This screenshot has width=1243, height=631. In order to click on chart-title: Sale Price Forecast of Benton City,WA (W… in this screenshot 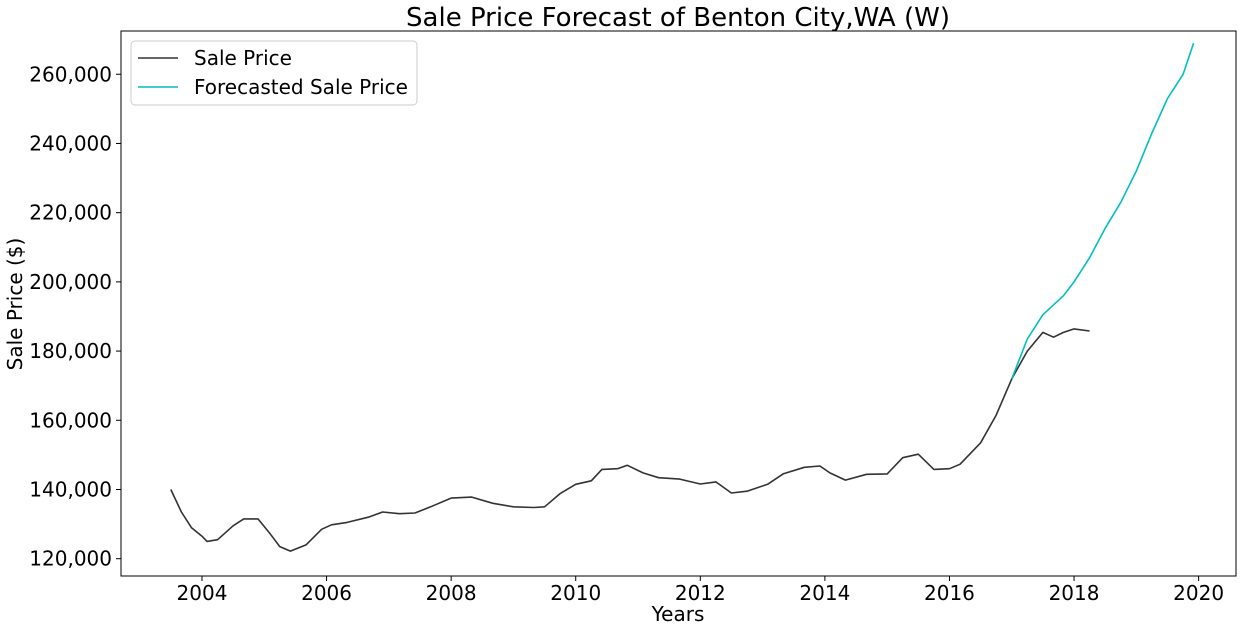, I will do `click(678, 18)`.